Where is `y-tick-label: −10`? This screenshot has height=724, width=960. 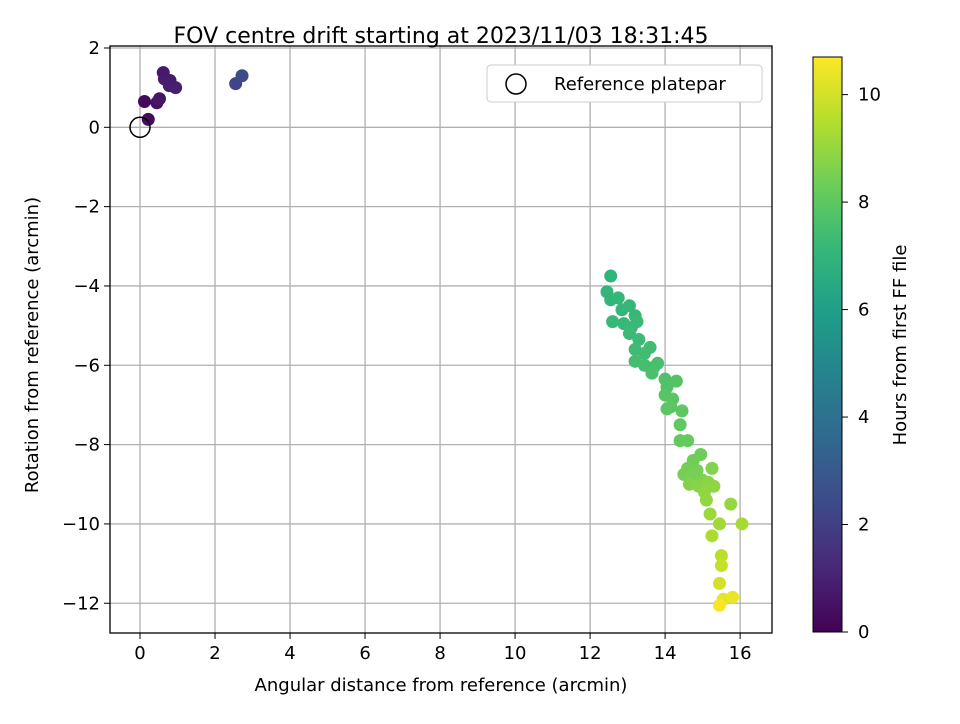 y-tick-label: −10 is located at coordinates (81, 524).